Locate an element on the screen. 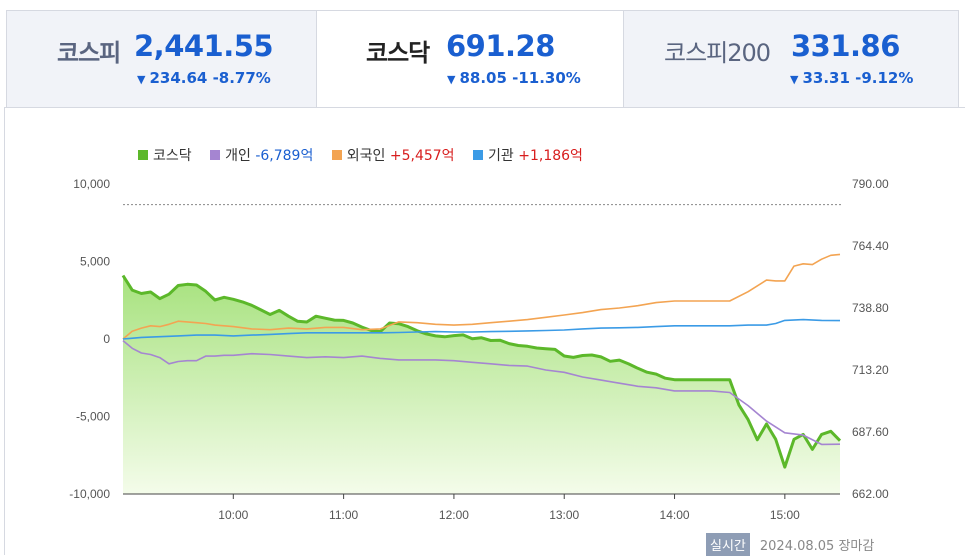  legend-foreign: 외국인 +5,457억 is located at coordinates (393, 155).